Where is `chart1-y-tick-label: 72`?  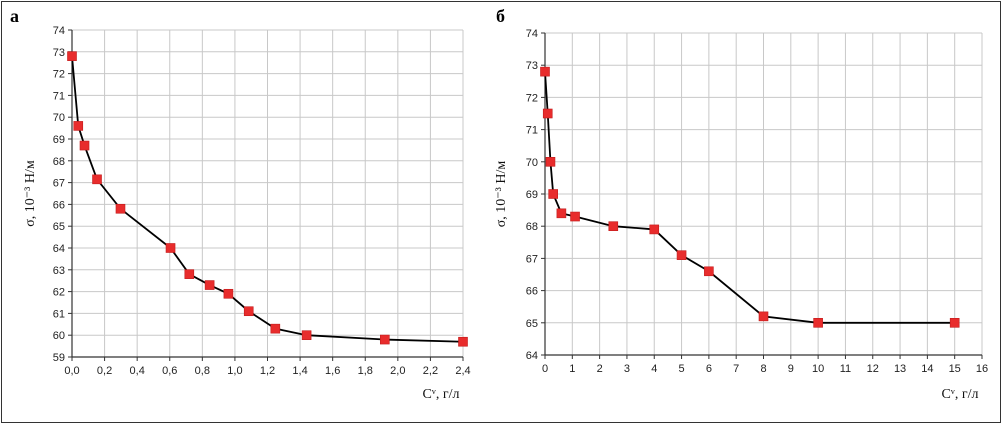
chart1-y-tick-label: 72 is located at coordinates (532, 98).